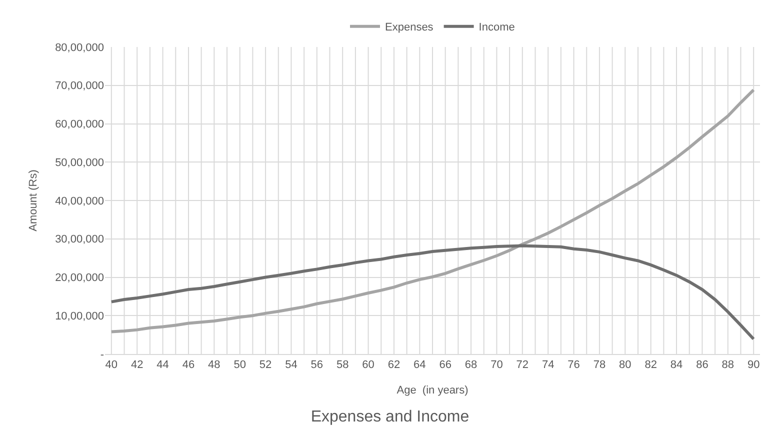  Describe the element at coordinates (676, 365) in the screenshot. I see `x-tick-label: 84` at that location.